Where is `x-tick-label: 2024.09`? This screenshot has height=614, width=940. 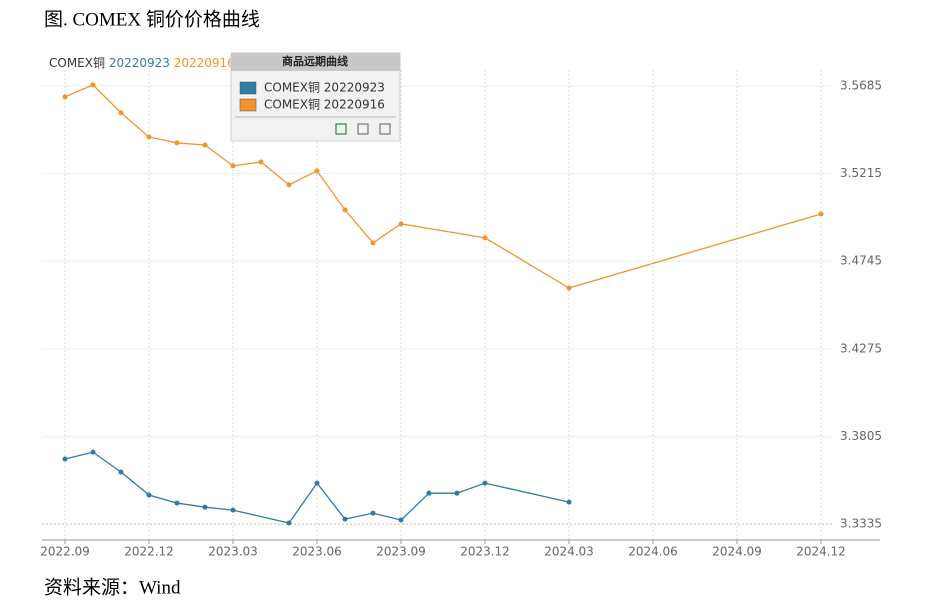
x-tick-label: 2024.09 is located at coordinates (737, 552).